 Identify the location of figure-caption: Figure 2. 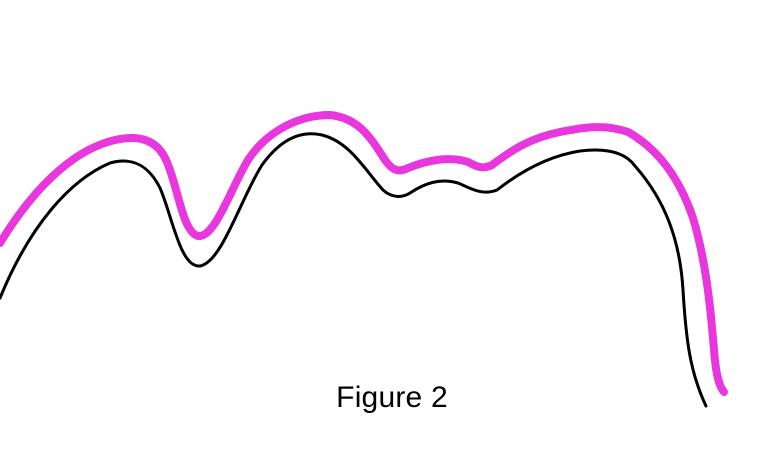
(392, 397).